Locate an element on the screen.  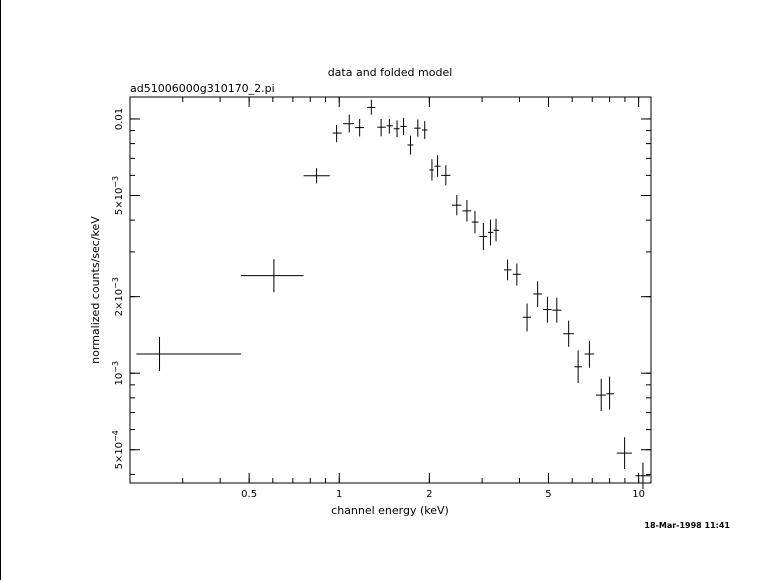
x-tick-label: 1 is located at coordinates (339, 494).